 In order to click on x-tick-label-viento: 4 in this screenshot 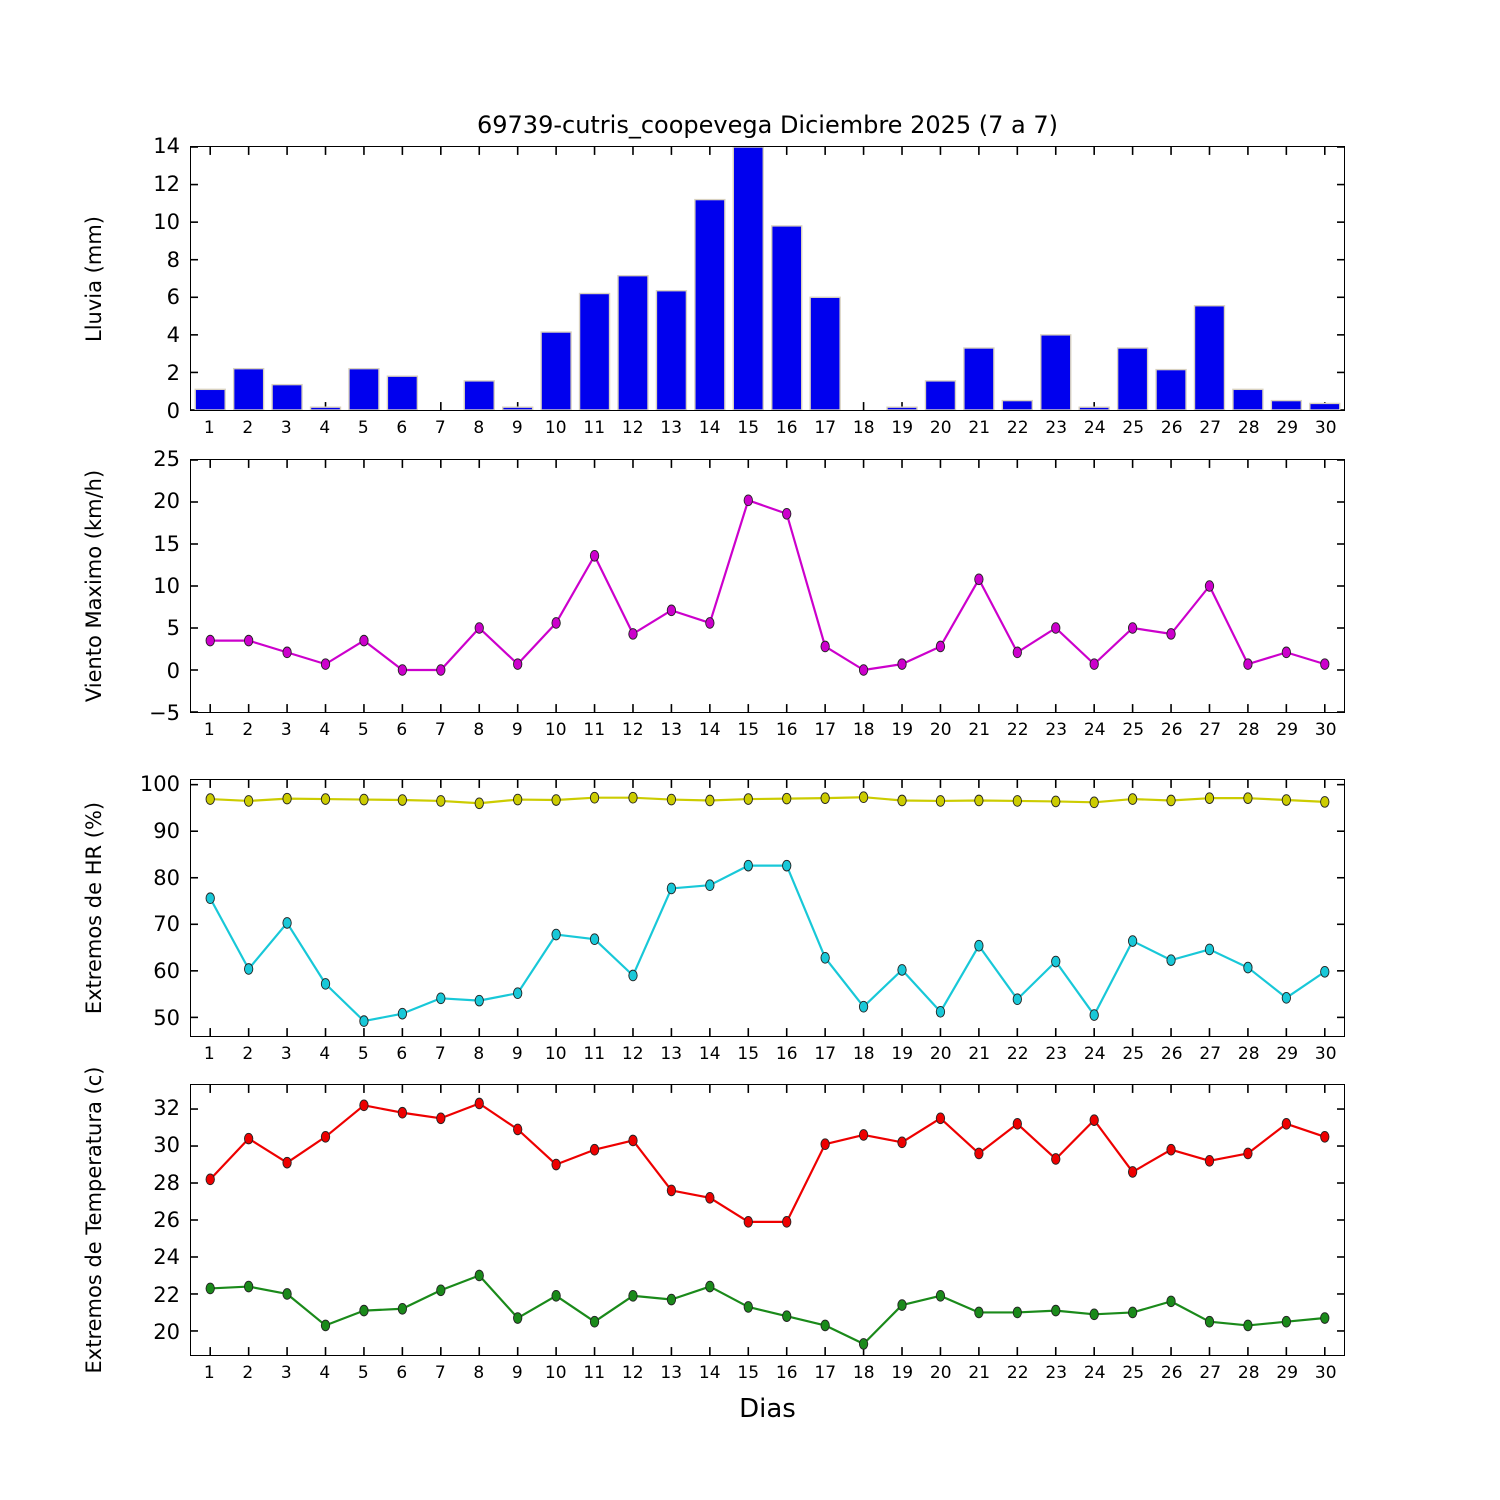, I will do `click(325, 730)`.